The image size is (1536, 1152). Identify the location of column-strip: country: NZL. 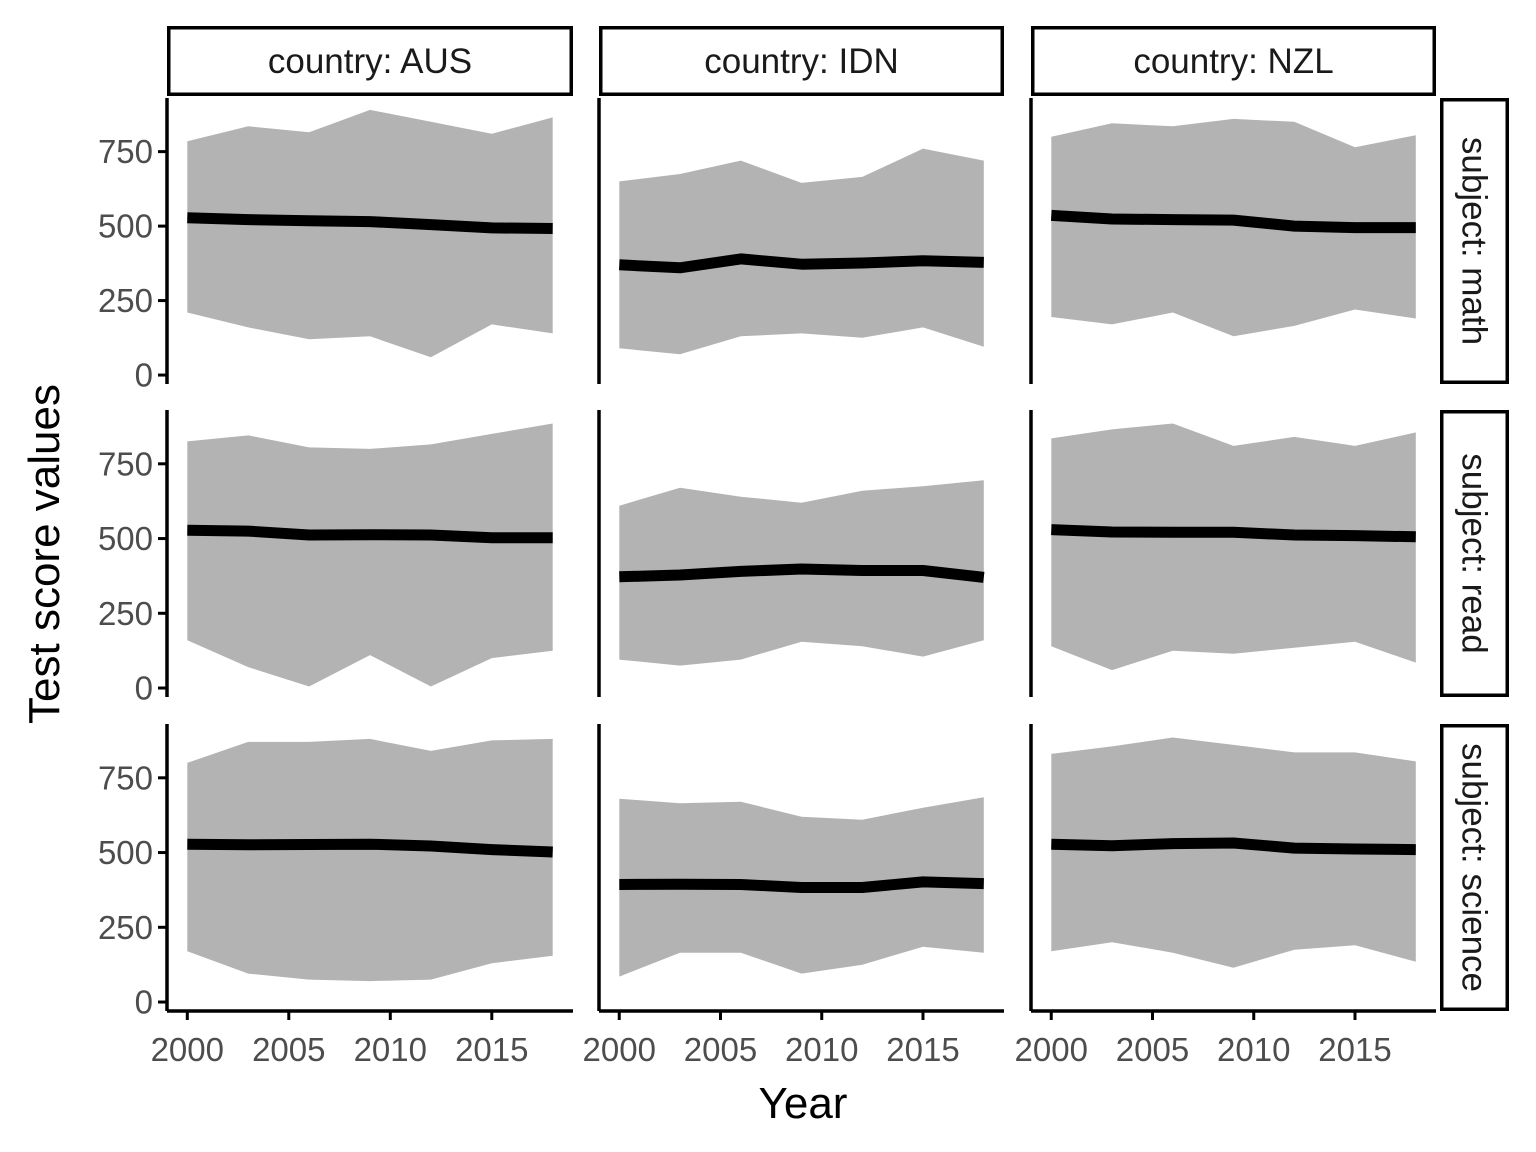
(1233, 61).